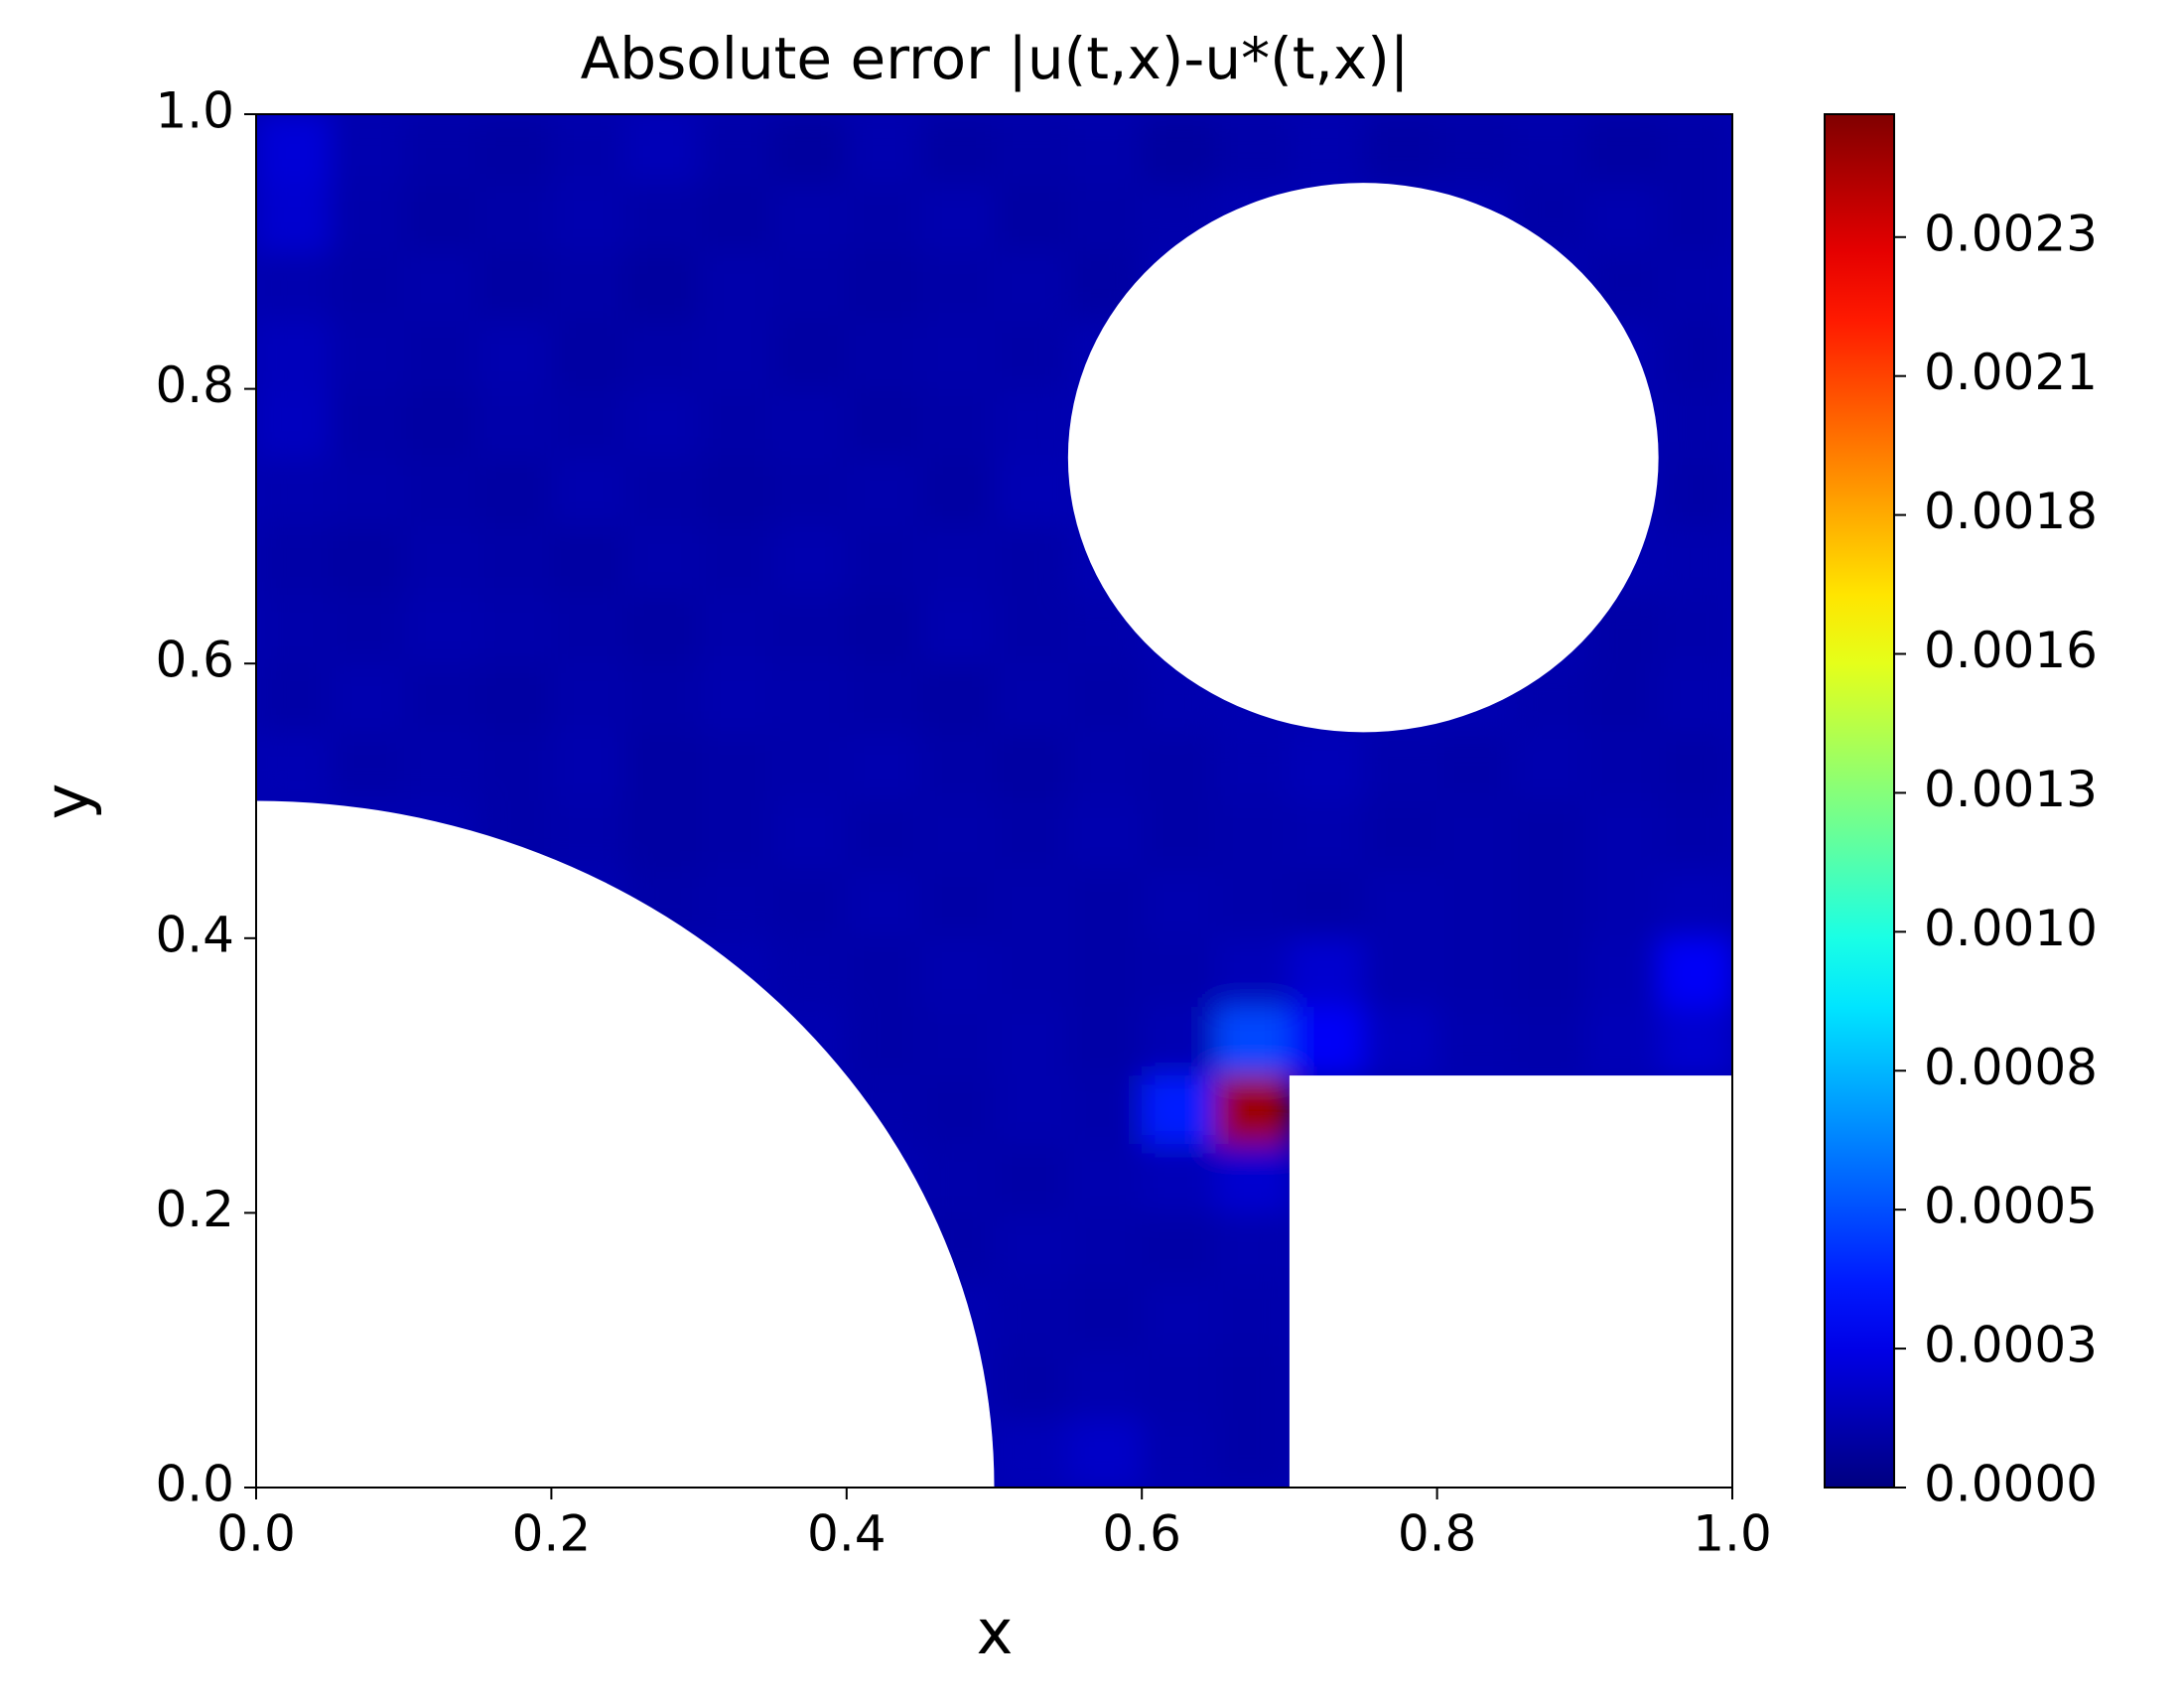 This screenshot has width=2184, height=1704. What do you see at coordinates (552, 1534) in the screenshot?
I see `x-tick-label: 0.2` at bounding box center [552, 1534].